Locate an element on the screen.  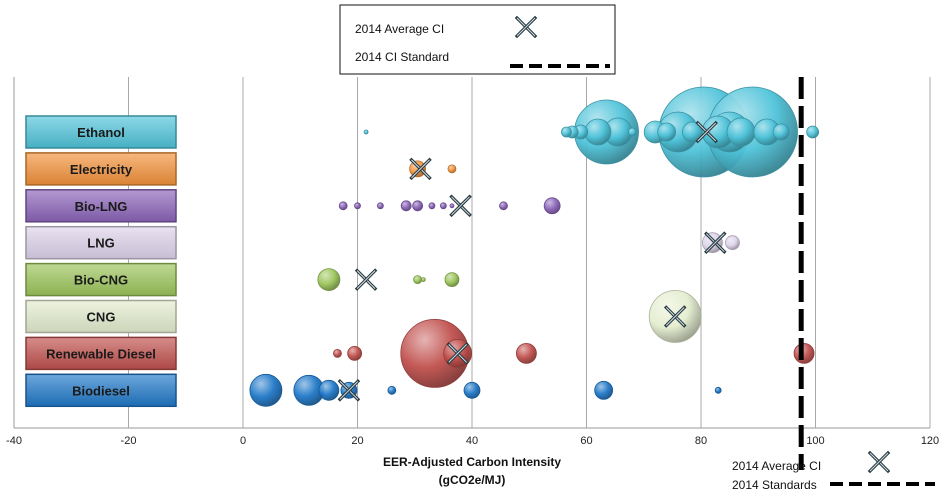
x-tick-label: -20 is located at coordinates (129, 441).